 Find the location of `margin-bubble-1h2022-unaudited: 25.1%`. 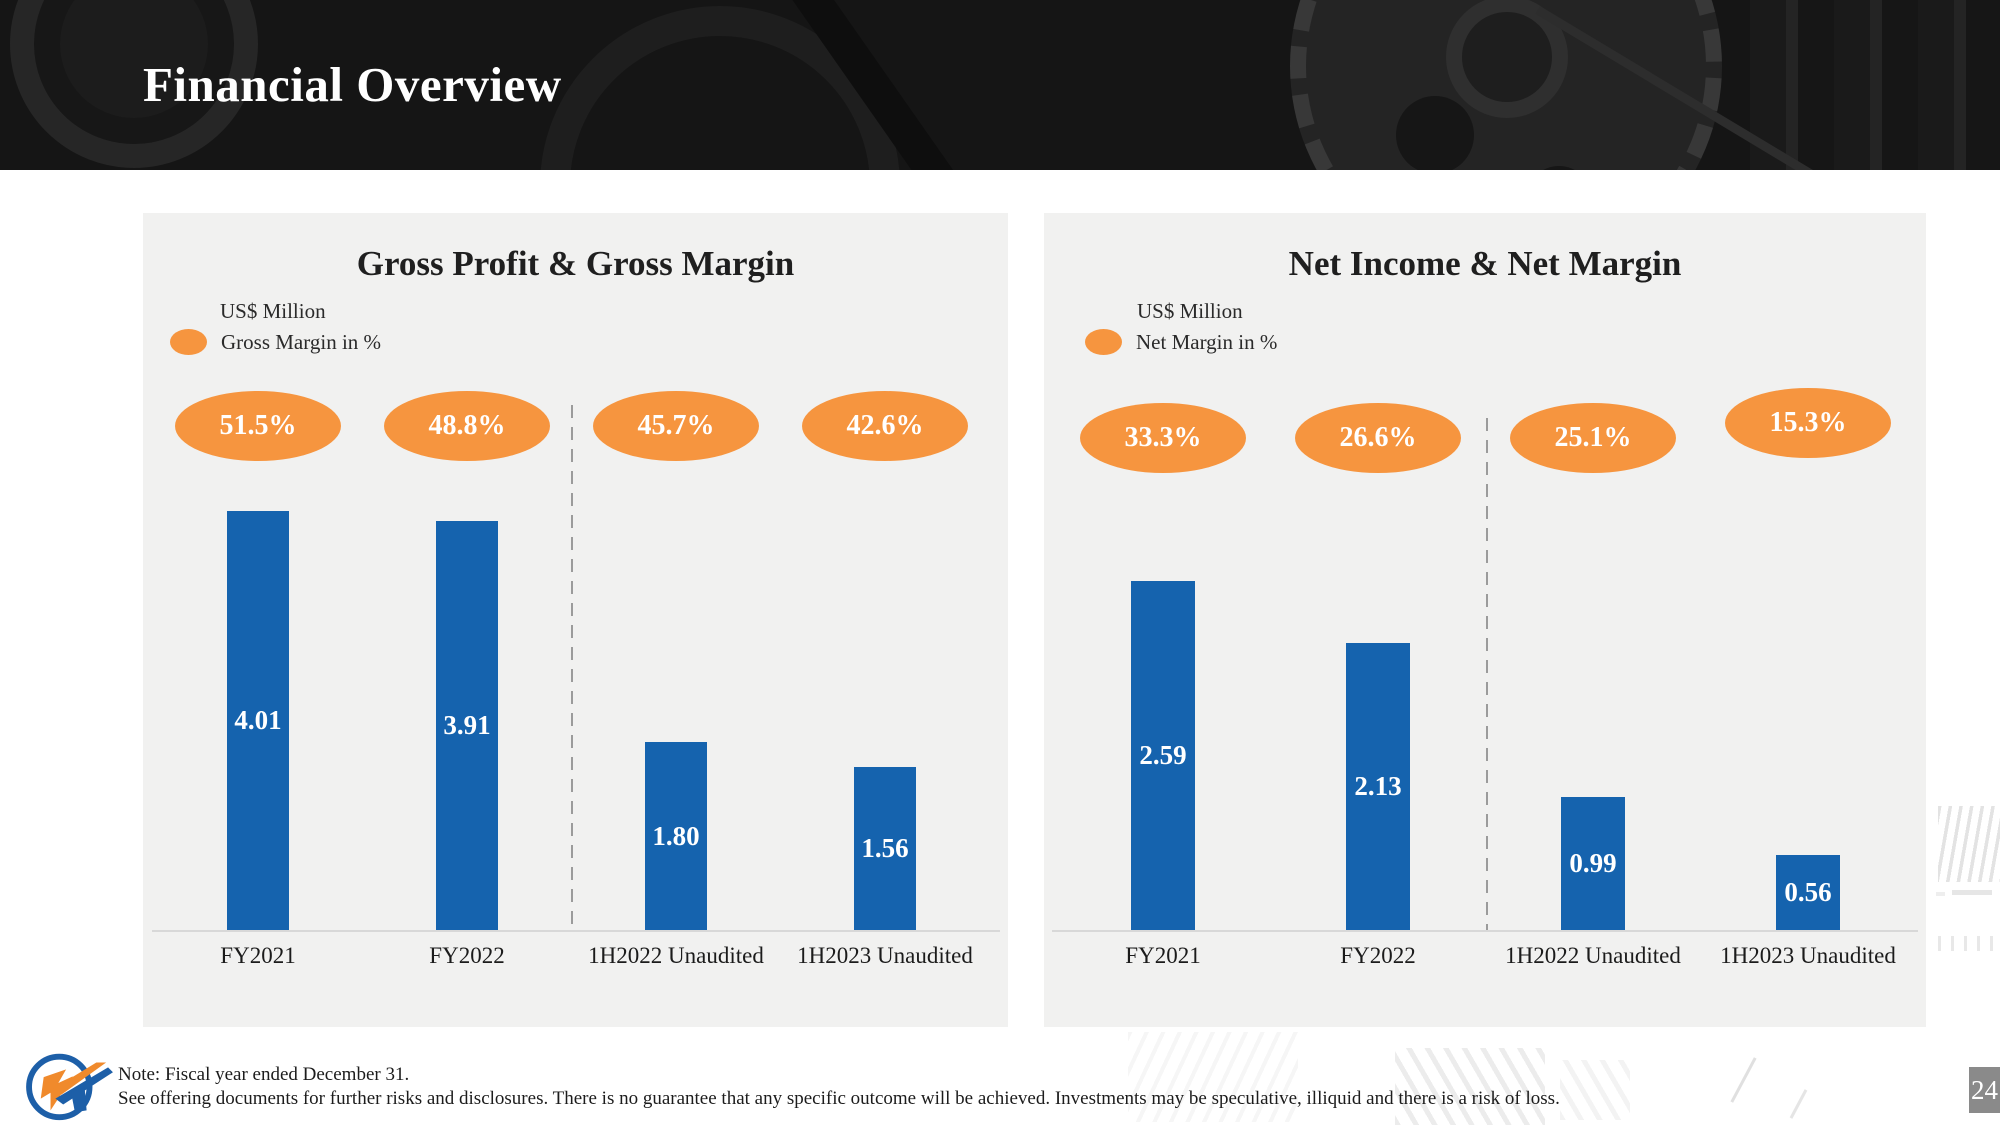

margin-bubble-1h2022-unaudited: 25.1% is located at coordinates (1593, 438).